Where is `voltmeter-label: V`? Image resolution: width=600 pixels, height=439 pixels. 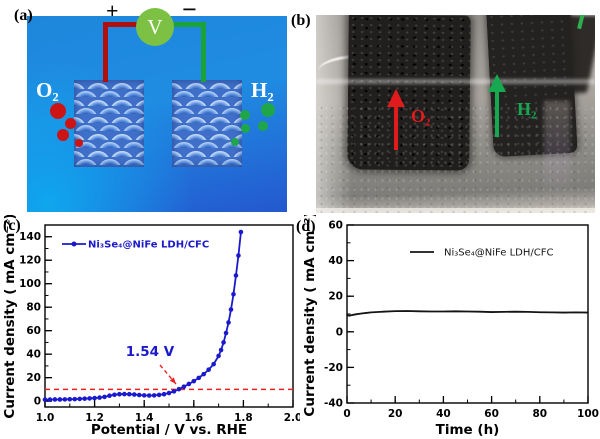 voltmeter-label: V is located at coordinates (155, 26).